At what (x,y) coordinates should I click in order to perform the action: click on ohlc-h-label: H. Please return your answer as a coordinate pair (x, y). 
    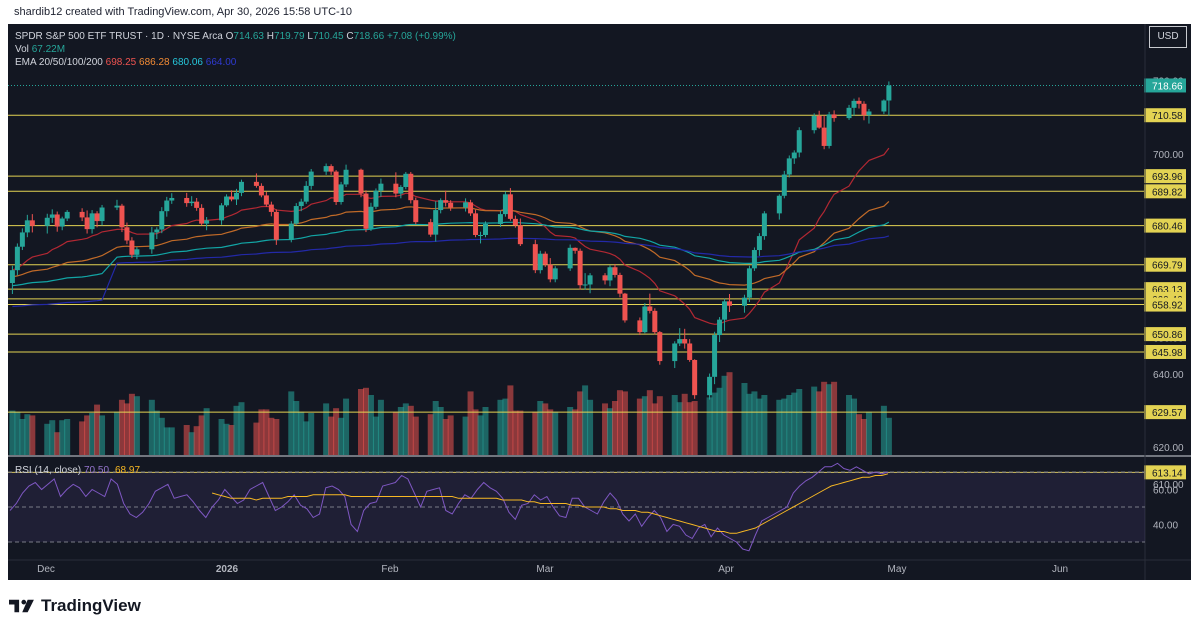
    Looking at the image, I should click on (270, 36).